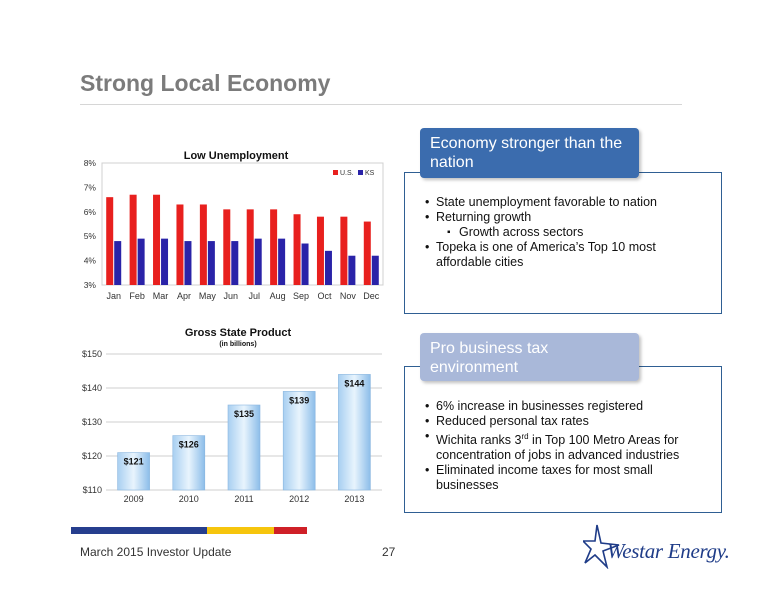 This screenshot has width=776, height=600. I want to click on bar-gsp-2011, so click(244, 447).